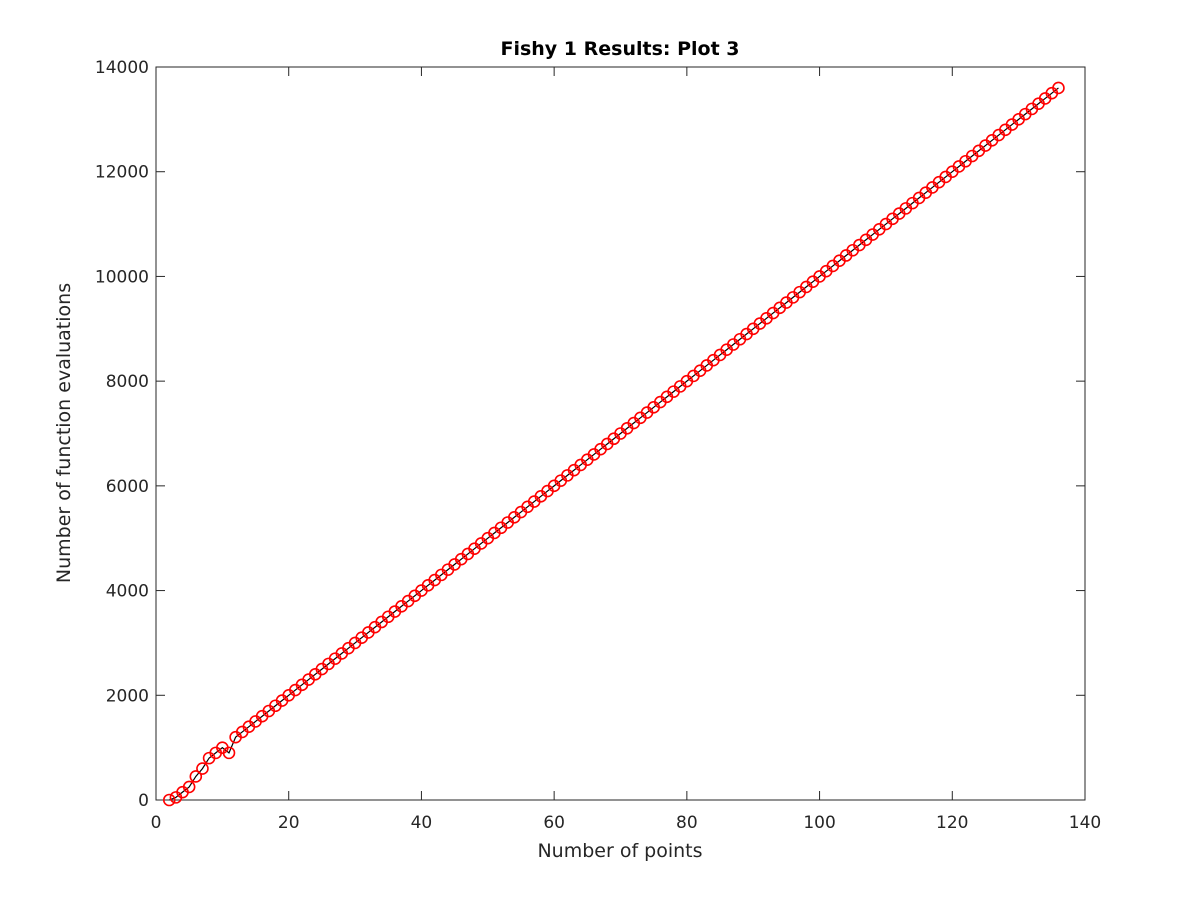 This screenshot has height=900, width=1200. Describe the element at coordinates (122, 68) in the screenshot. I see `y-tick-label: 14000` at that location.